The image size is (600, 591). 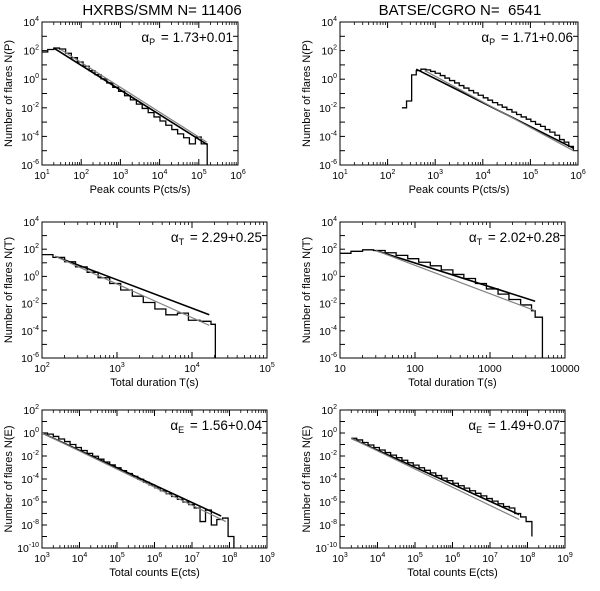 I want to click on x-tick-label: 10⁷, so click(x=490, y=558).